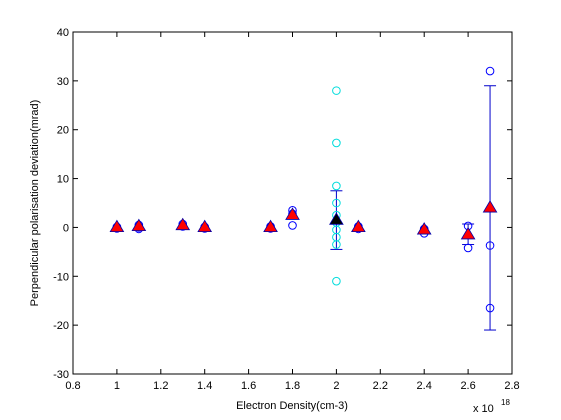 This screenshot has width=561, height=420. Describe the element at coordinates (61, 326) in the screenshot. I see `y-tick-label: -20` at that location.